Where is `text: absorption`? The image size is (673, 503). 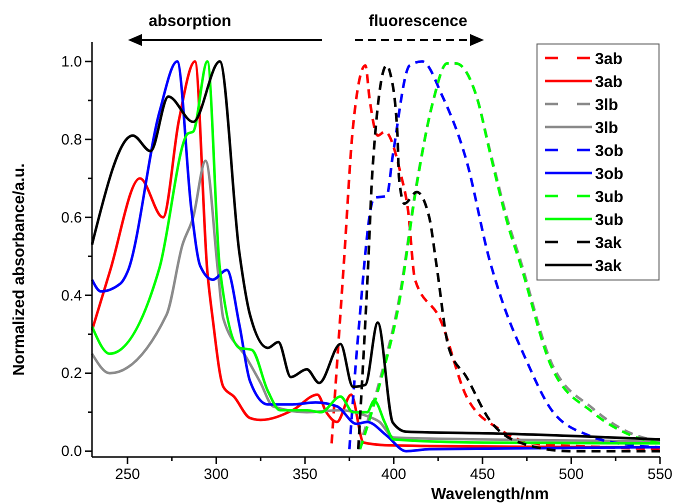
text: absorption is located at coordinates (190, 21).